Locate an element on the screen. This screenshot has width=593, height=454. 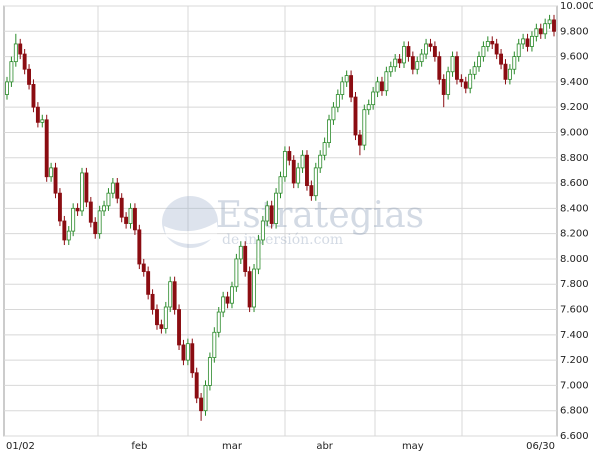
x-tick-label: may is located at coordinates (413, 446).